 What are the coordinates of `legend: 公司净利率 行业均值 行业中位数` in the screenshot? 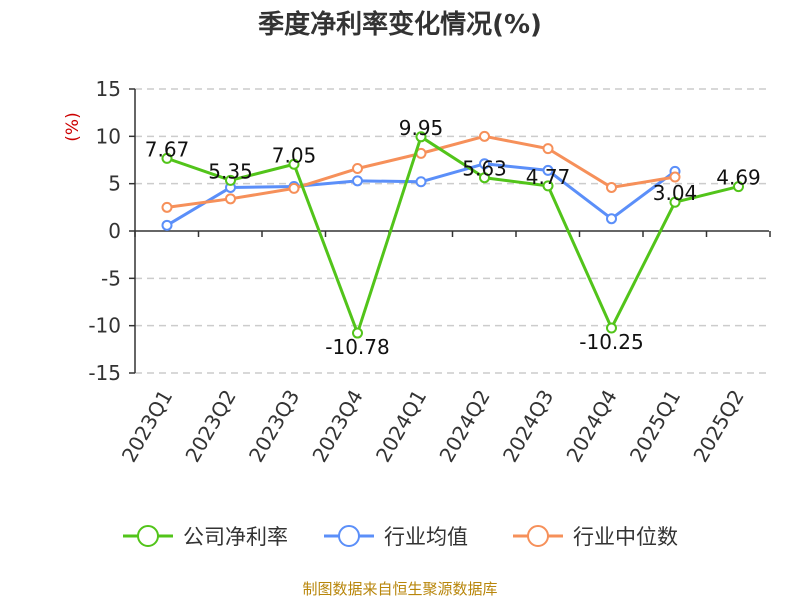 It's located at (400, 537).